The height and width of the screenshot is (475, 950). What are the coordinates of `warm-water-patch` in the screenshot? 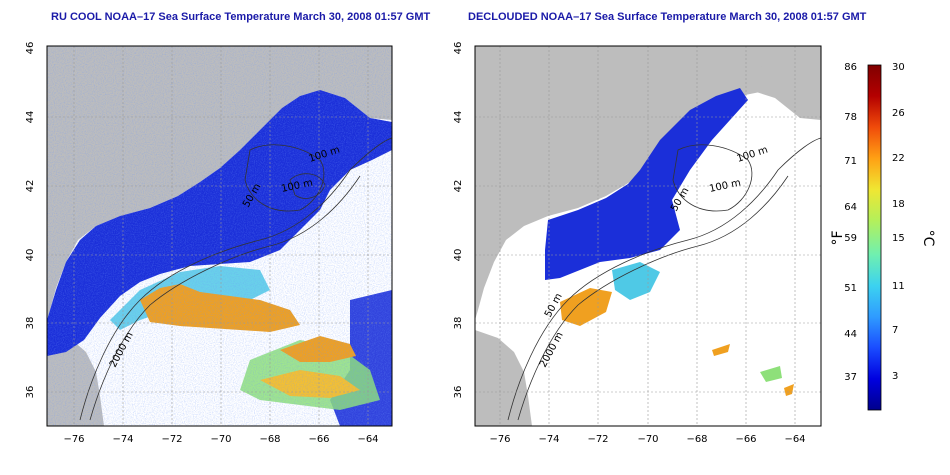 It's located at (586, 307).